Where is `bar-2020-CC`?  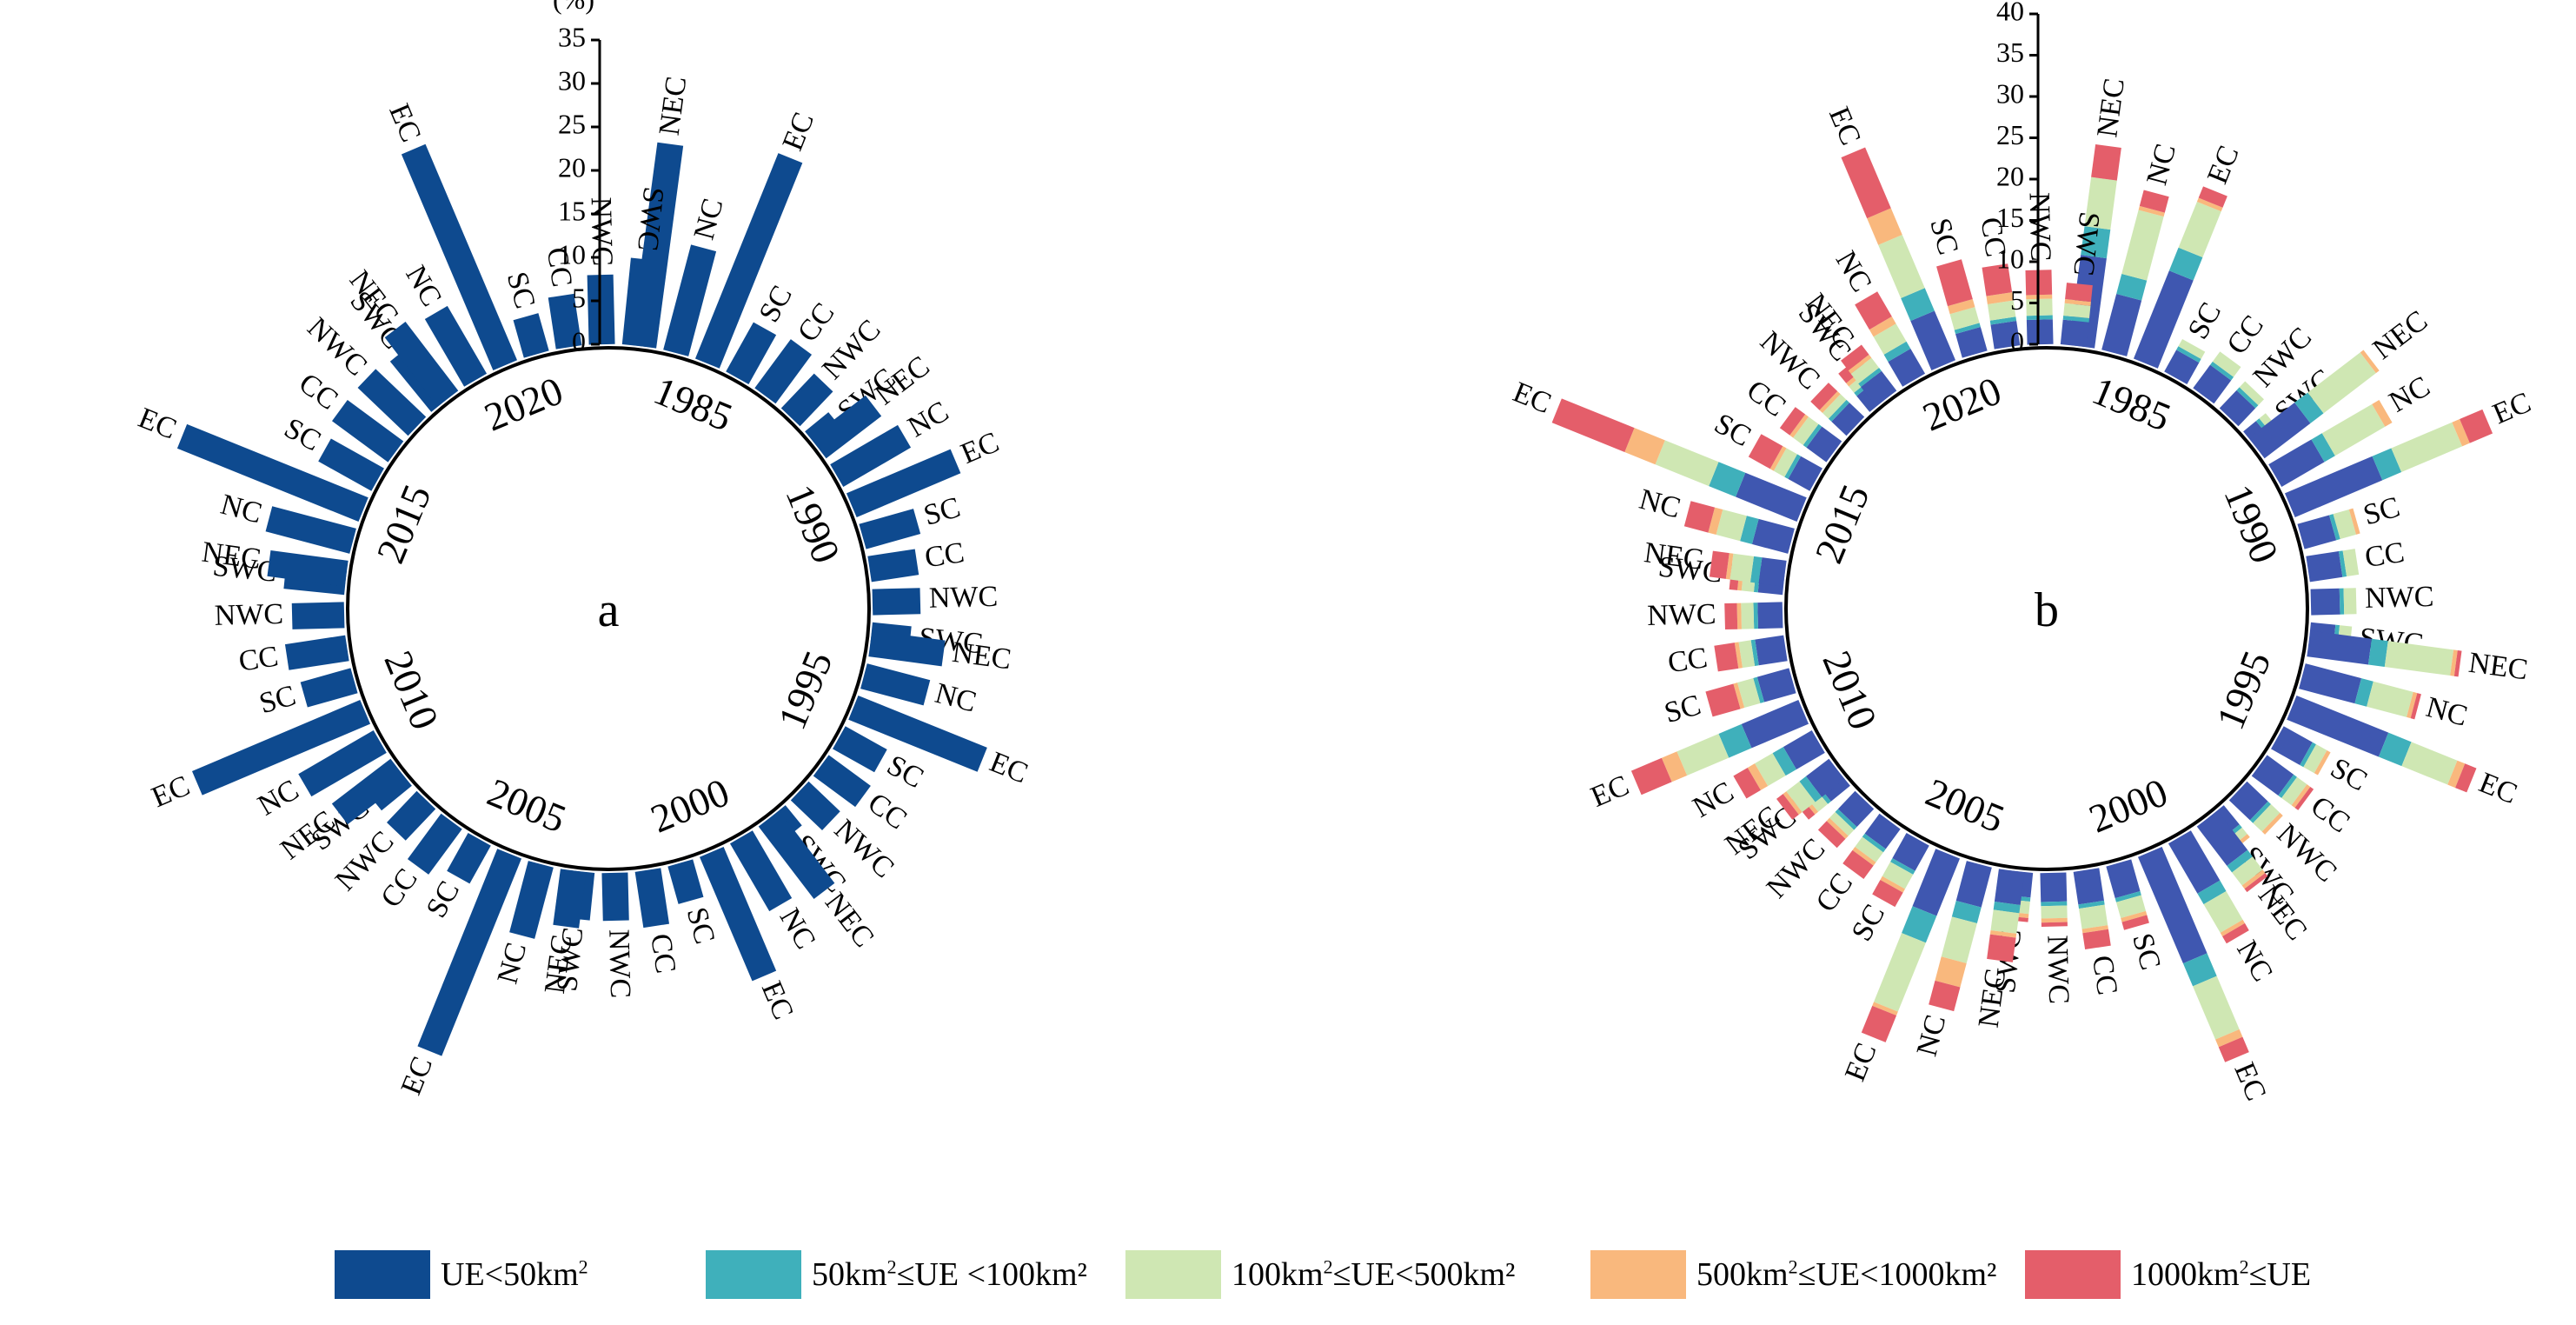
bar-2020-CC is located at coordinates (565, 322).